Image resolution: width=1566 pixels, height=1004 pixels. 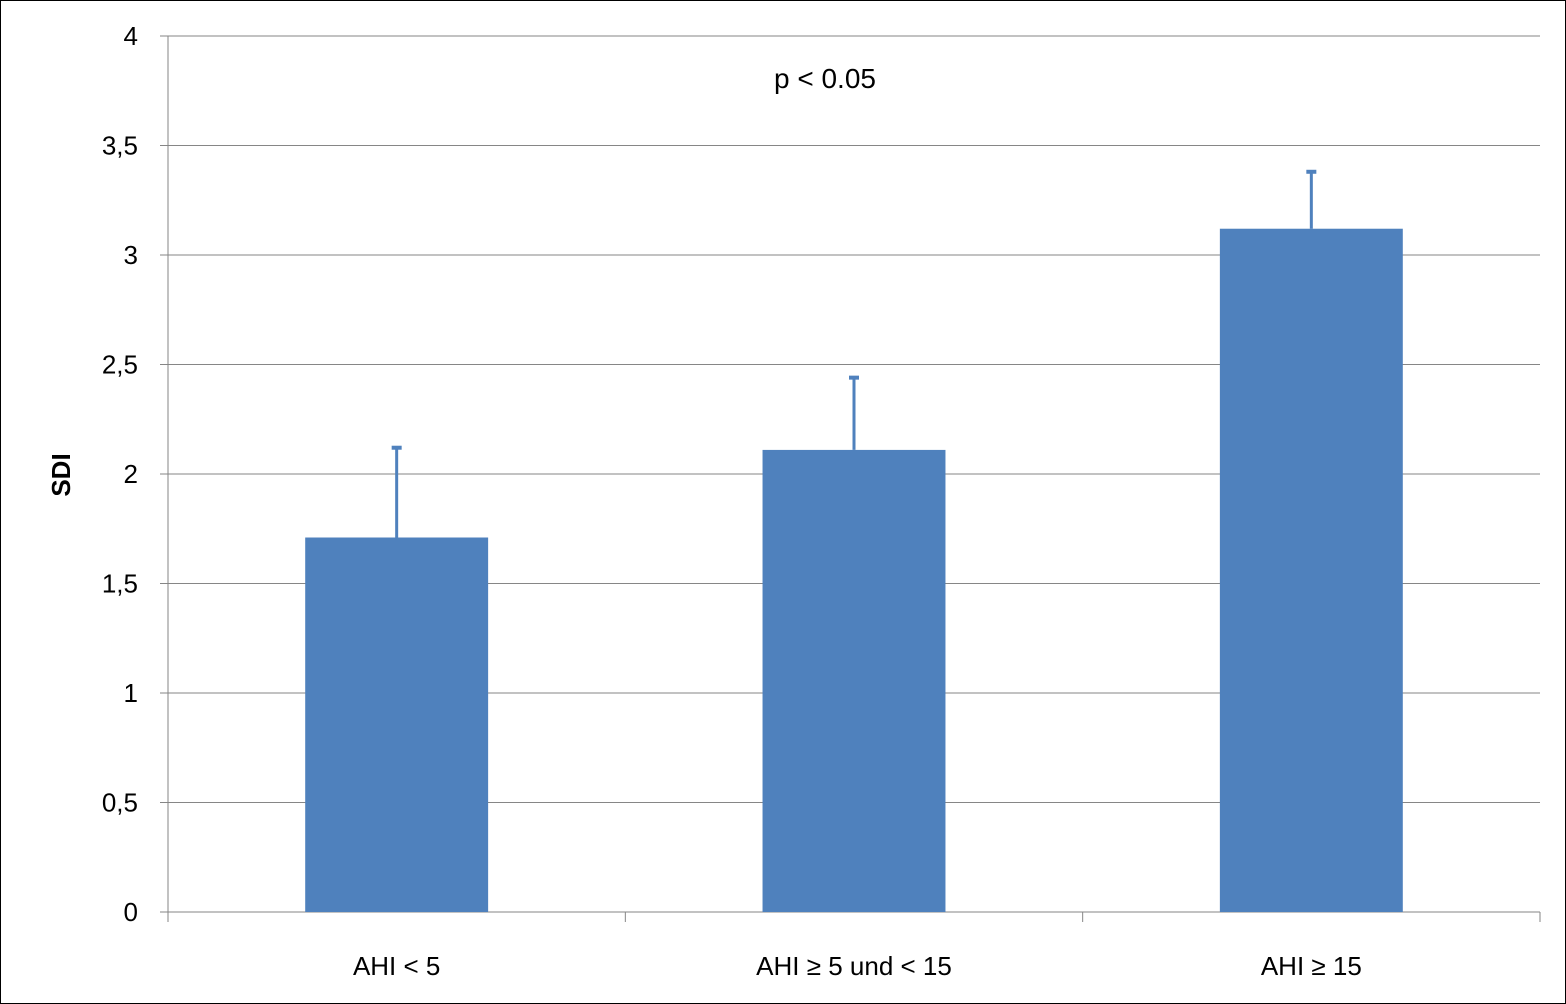 What do you see at coordinates (120, 146) in the screenshot?
I see `y-tick-label: 3,5` at bounding box center [120, 146].